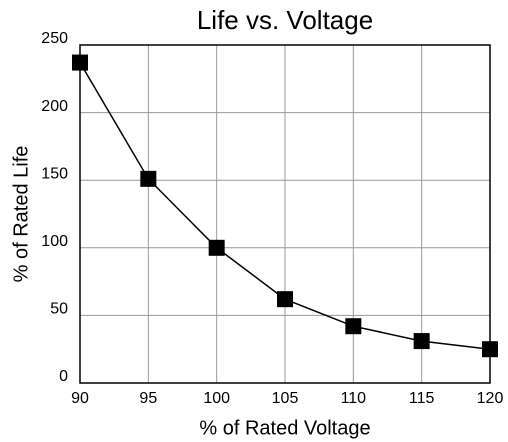  I want to click on chart-title: Life vs. Voltage, so click(285, 20).